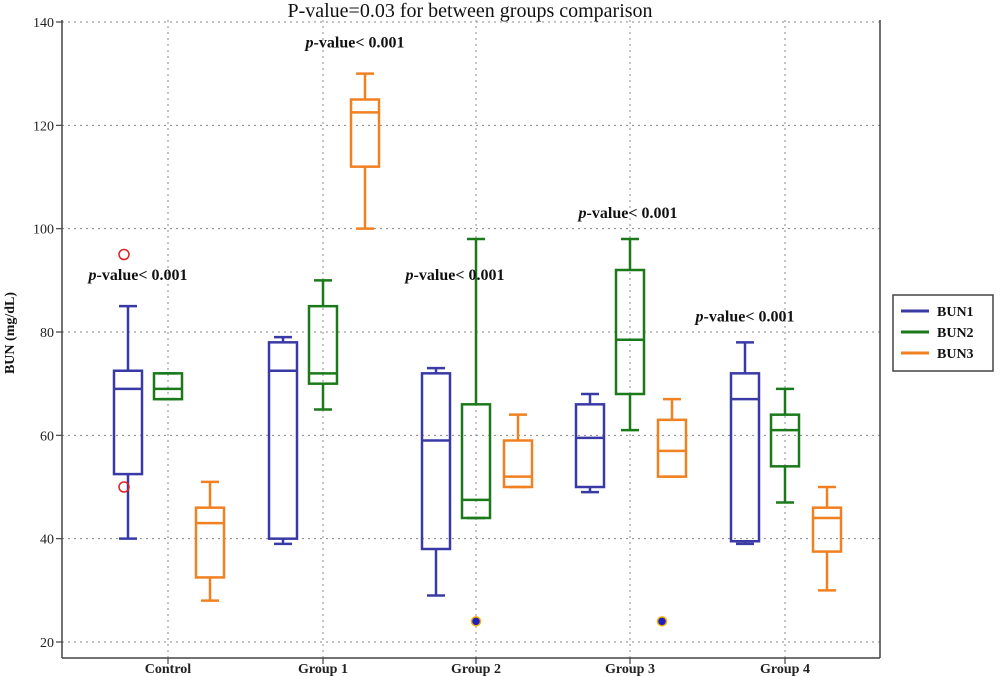  I want to click on legend-label: BUN1, so click(955, 312).